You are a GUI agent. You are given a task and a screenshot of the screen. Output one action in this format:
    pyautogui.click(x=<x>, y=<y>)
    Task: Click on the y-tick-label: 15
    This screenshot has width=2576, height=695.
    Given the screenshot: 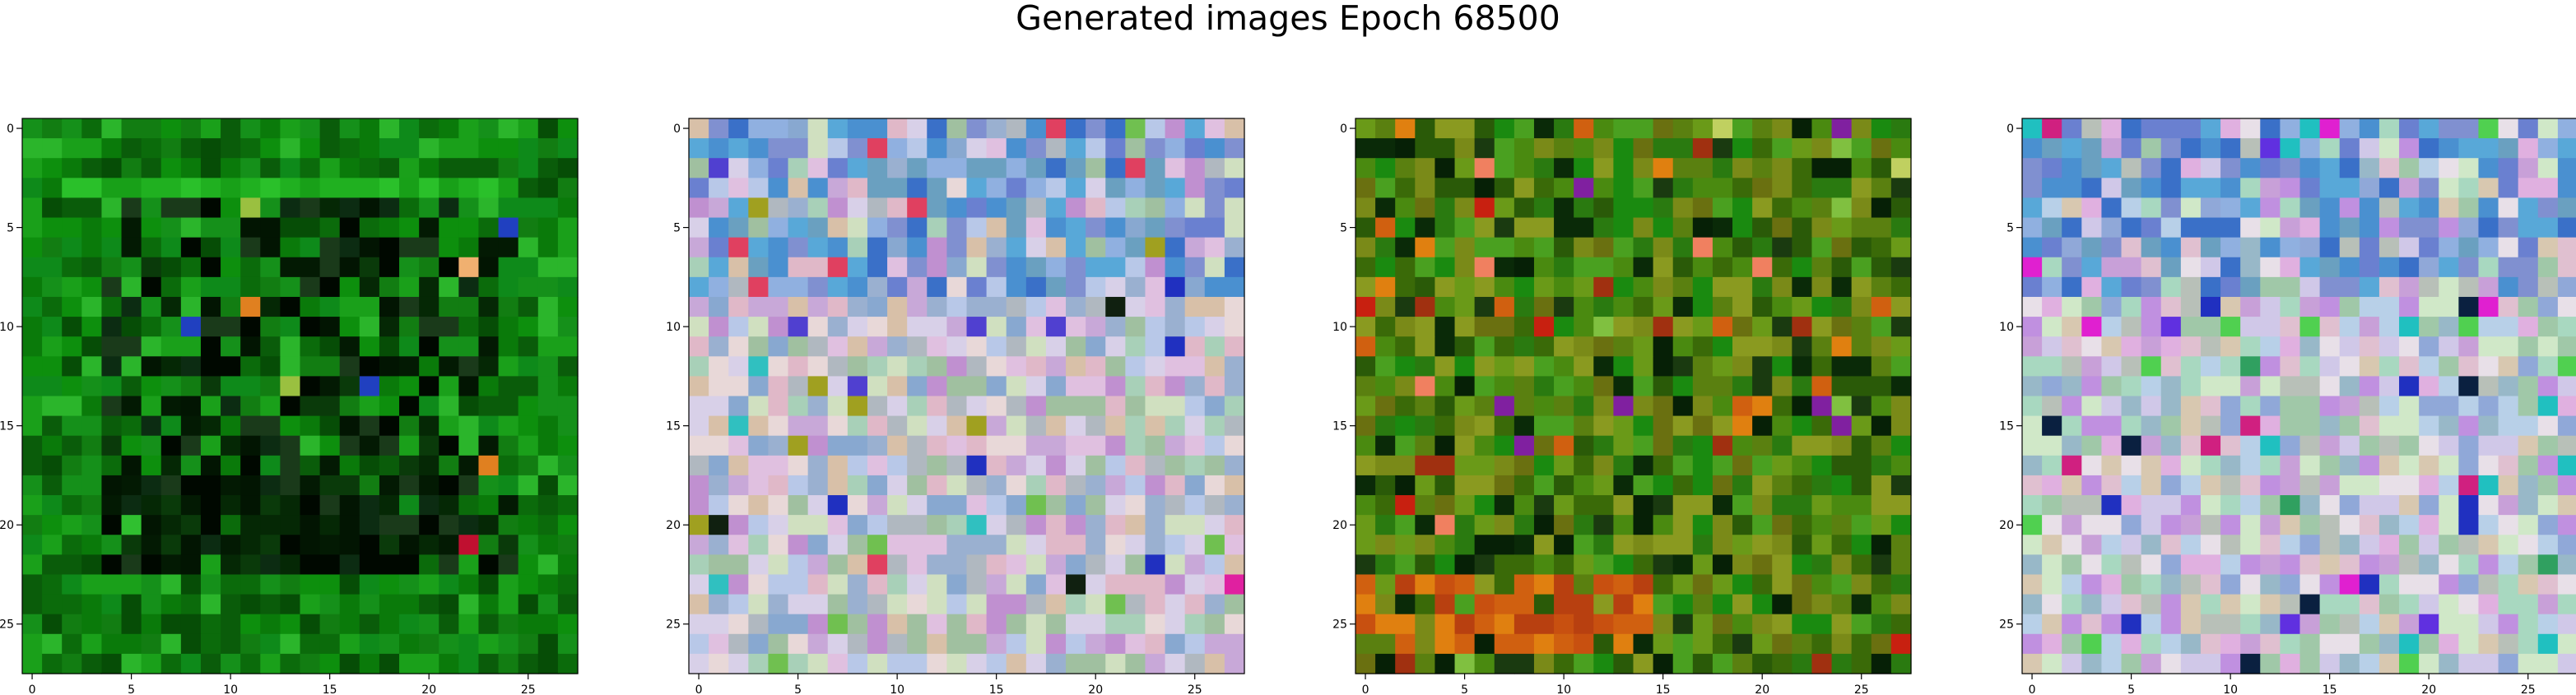 What is the action you would take?
    pyautogui.click(x=2006, y=426)
    